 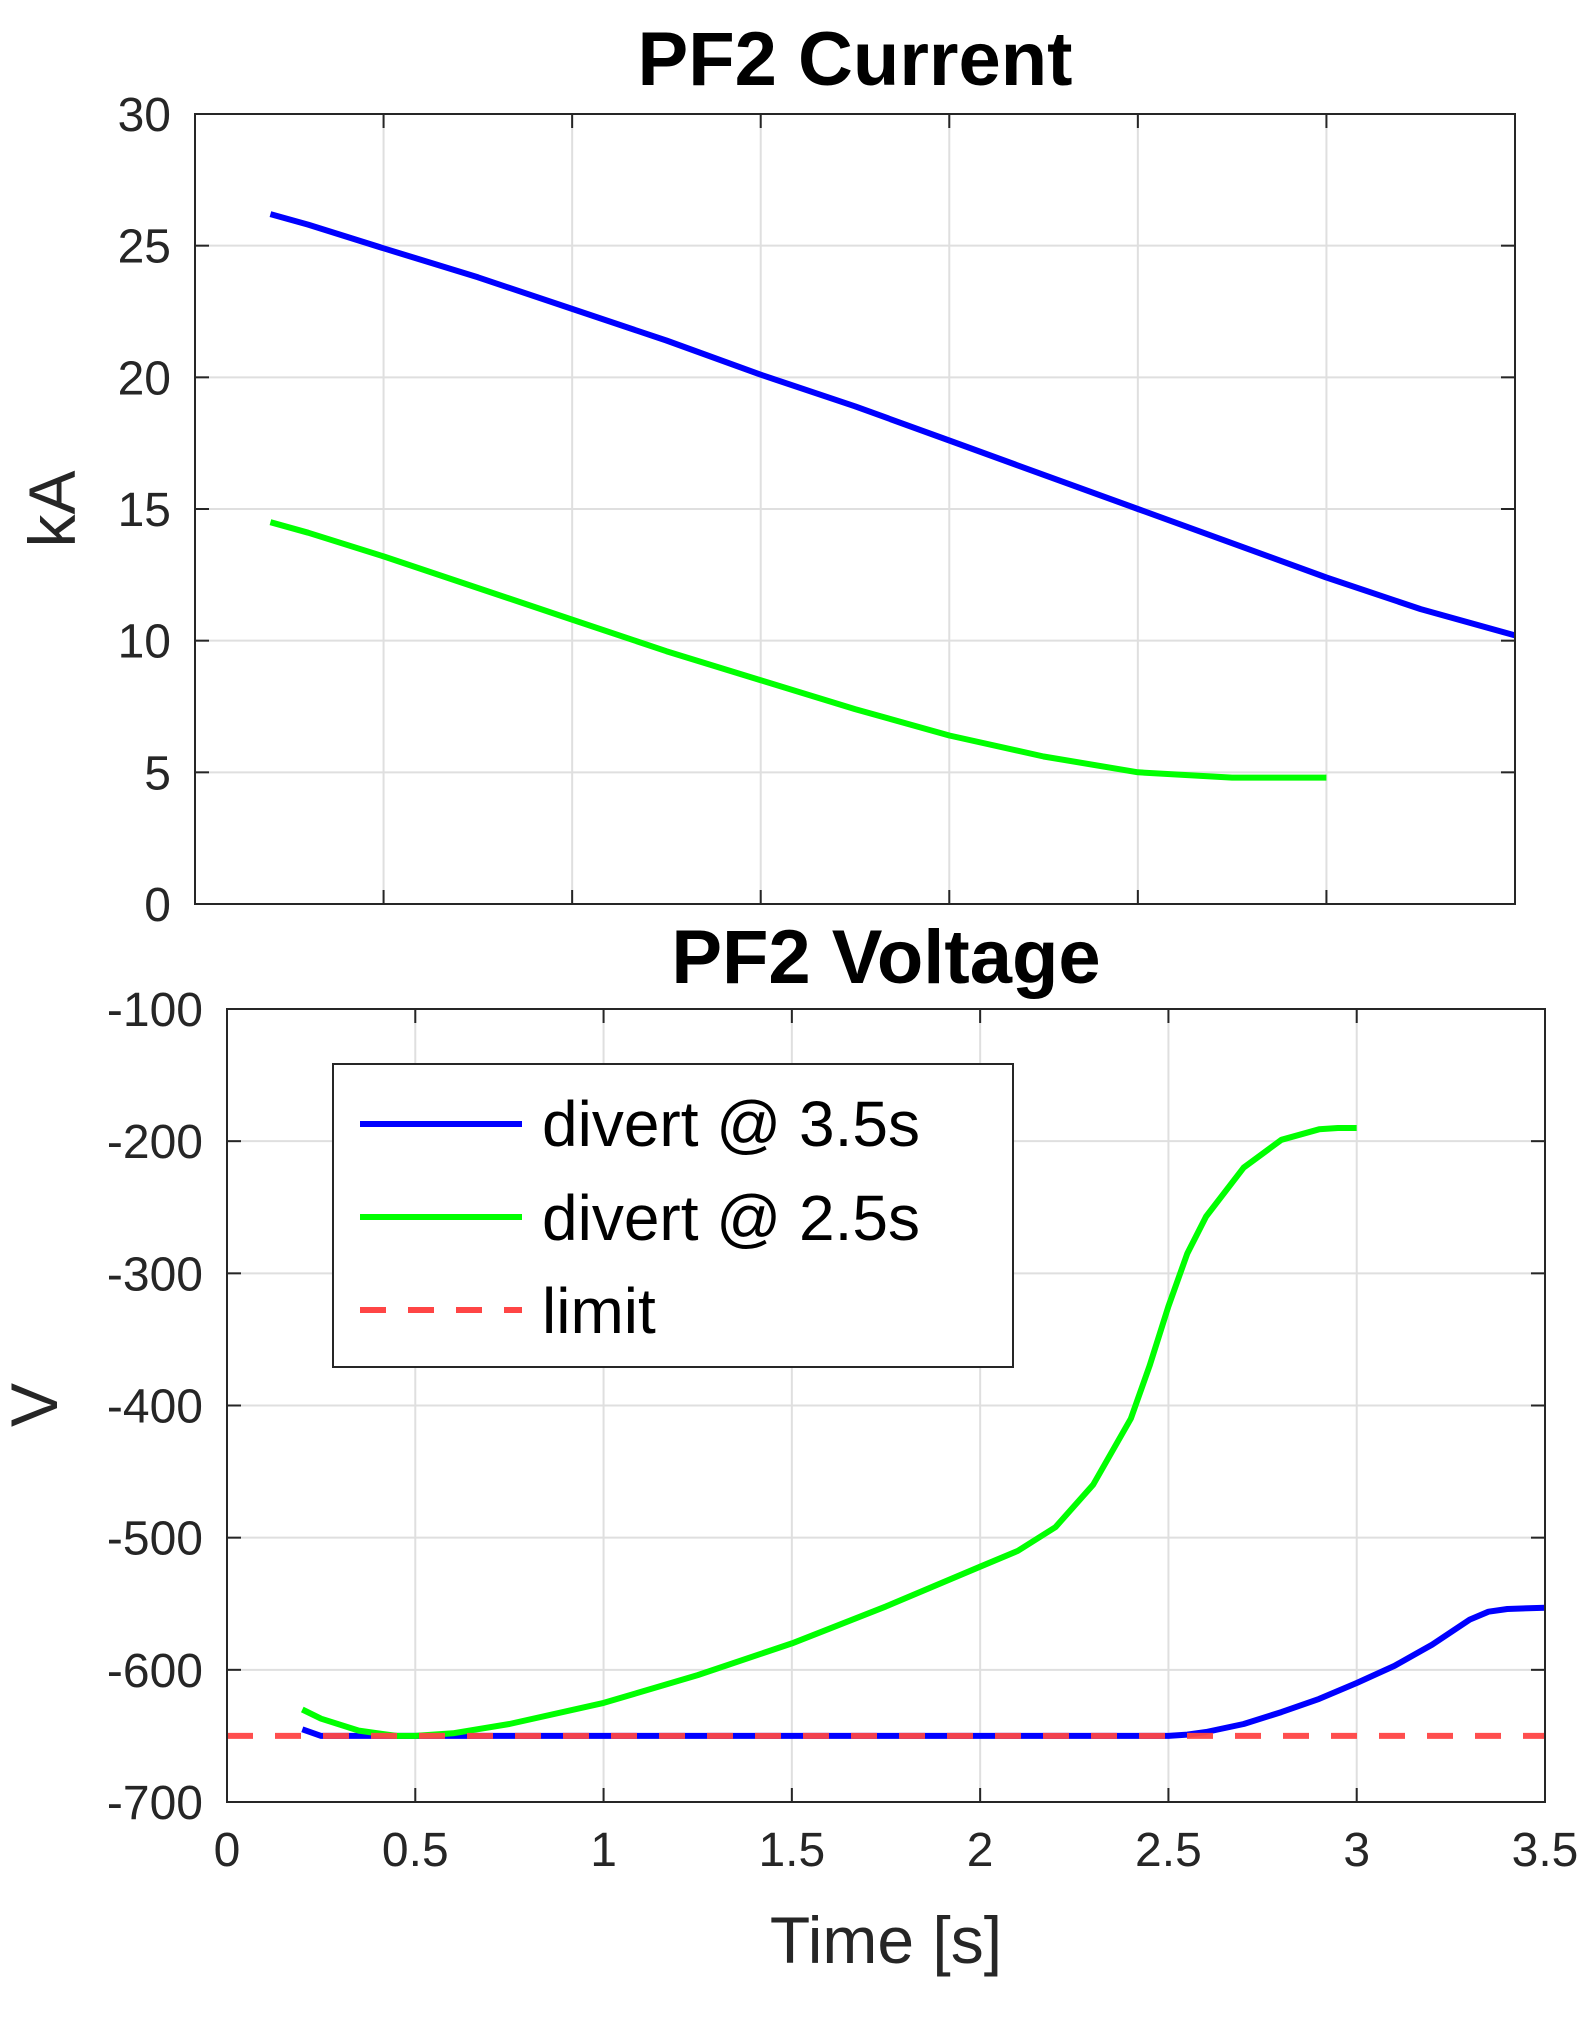 What do you see at coordinates (599, 1311) in the screenshot?
I see `legend-label-limit: limit` at bounding box center [599, 1311].